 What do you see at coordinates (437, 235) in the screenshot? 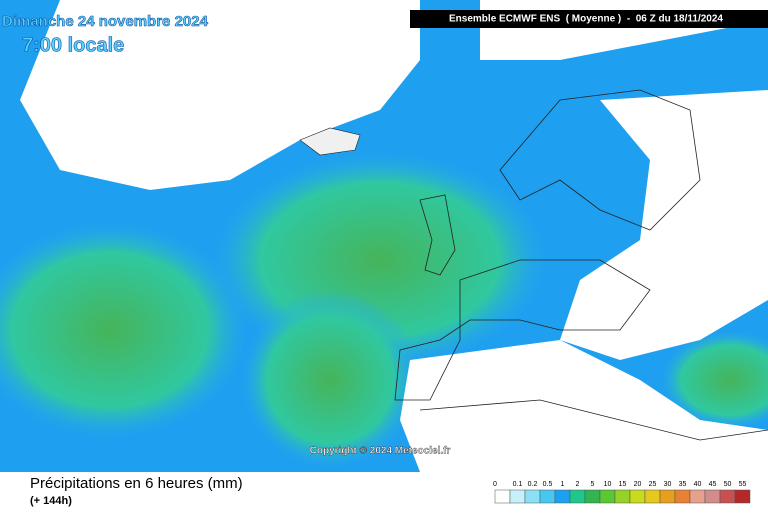
I see `britain` at bounding box center [437, 235].